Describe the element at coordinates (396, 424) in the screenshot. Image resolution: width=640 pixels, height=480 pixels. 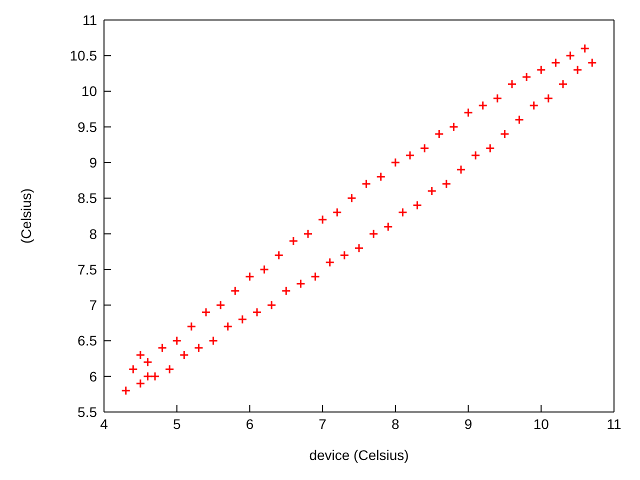
I see `x-tick-label: 8` at that location.